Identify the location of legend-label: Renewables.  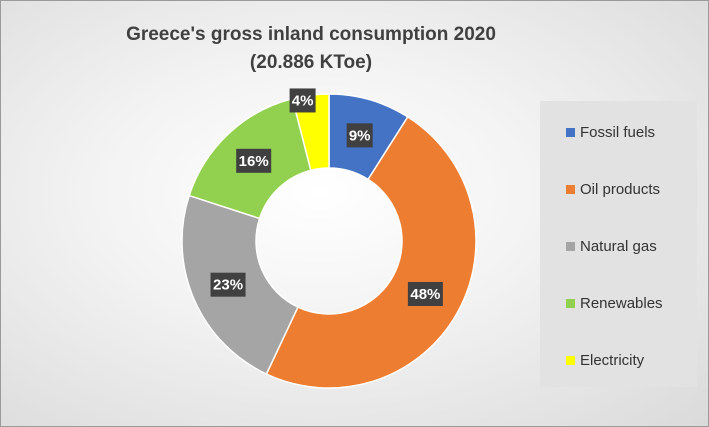
(621, 303).